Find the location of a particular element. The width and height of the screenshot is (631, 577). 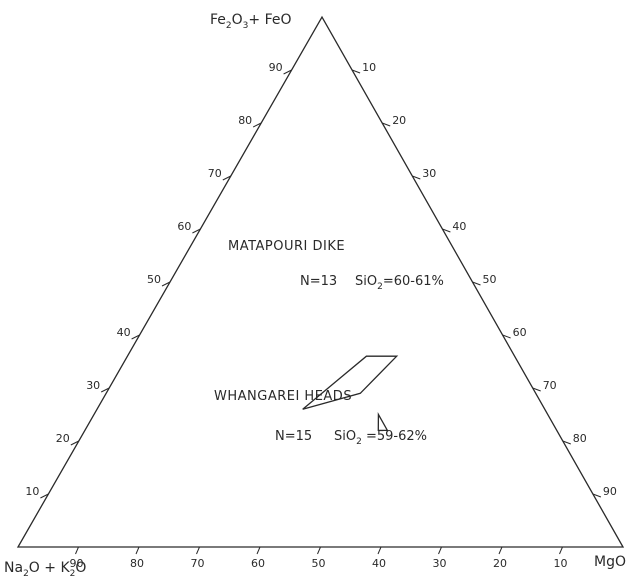

left-tick-label-60: 60 is located at coordinates (184, 226).